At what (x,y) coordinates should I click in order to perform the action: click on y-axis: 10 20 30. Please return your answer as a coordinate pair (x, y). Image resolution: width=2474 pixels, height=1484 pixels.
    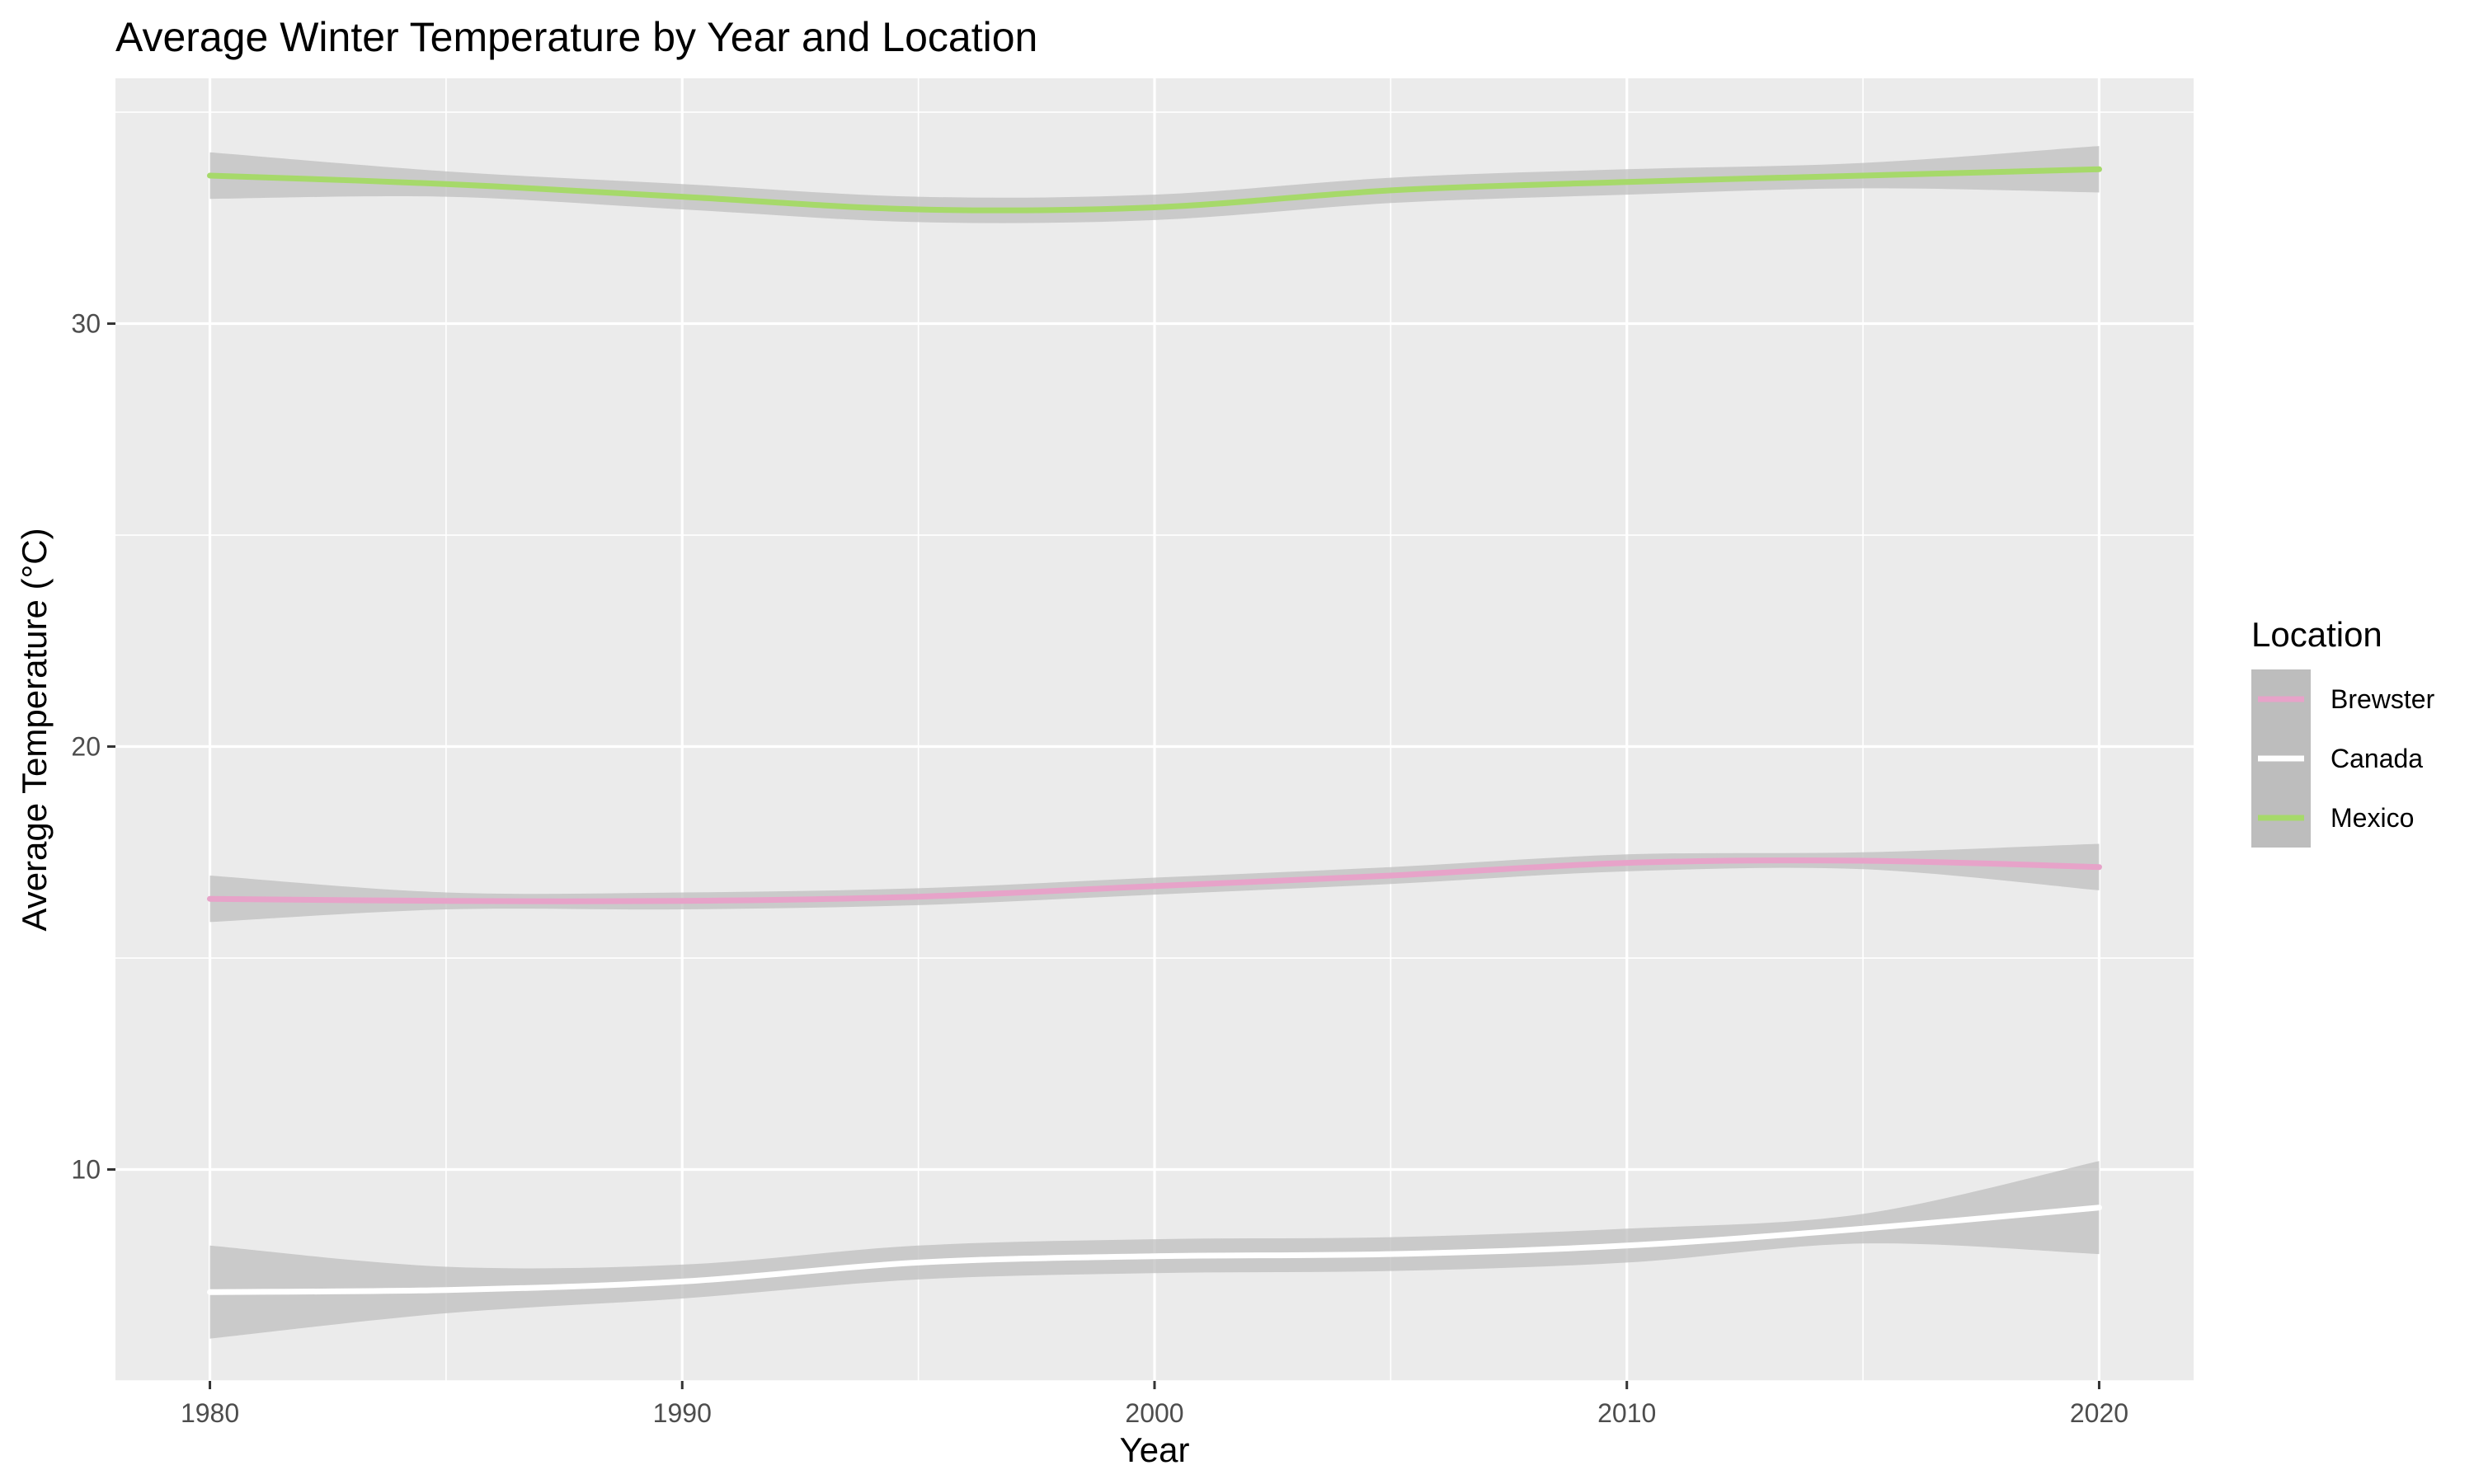
    Looking at the image, I should click on (93, 747).